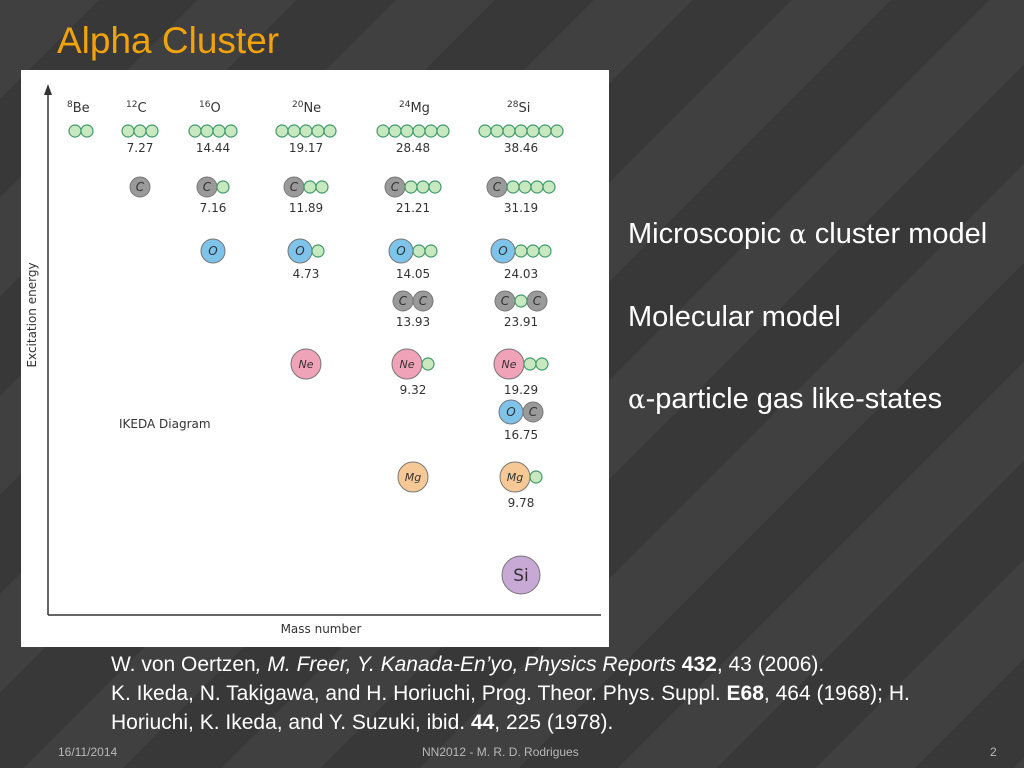 Image resolution: width=1024 pixels, height=768 pixels. I want to click on bullet-microscopic: Microscopic α cluster model, so click(818, 234).